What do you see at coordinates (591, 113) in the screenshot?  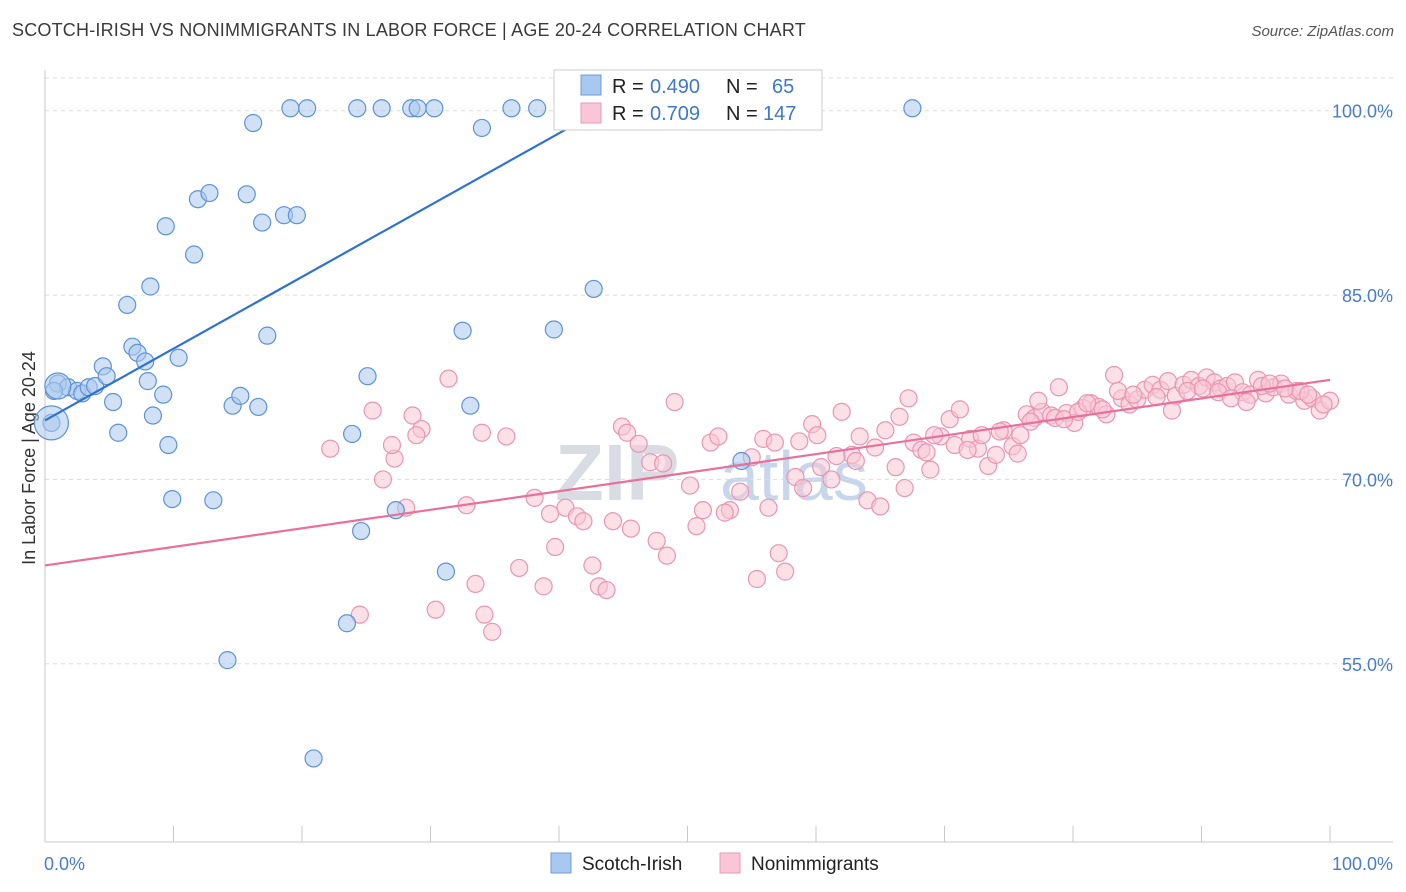 I see `legend-swatch-nonimmigrants` at bounding box center [591, 113].